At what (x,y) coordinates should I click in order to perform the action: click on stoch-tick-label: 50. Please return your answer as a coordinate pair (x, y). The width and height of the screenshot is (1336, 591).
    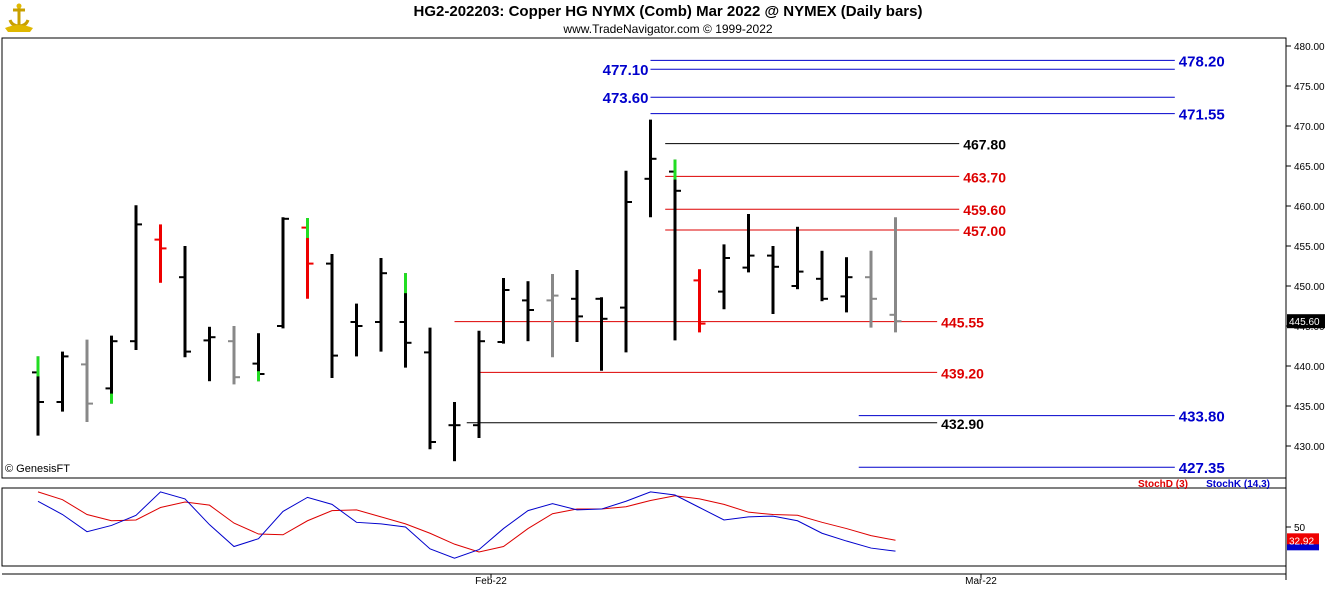
    Looking at the image, I should click on (1300, 528).